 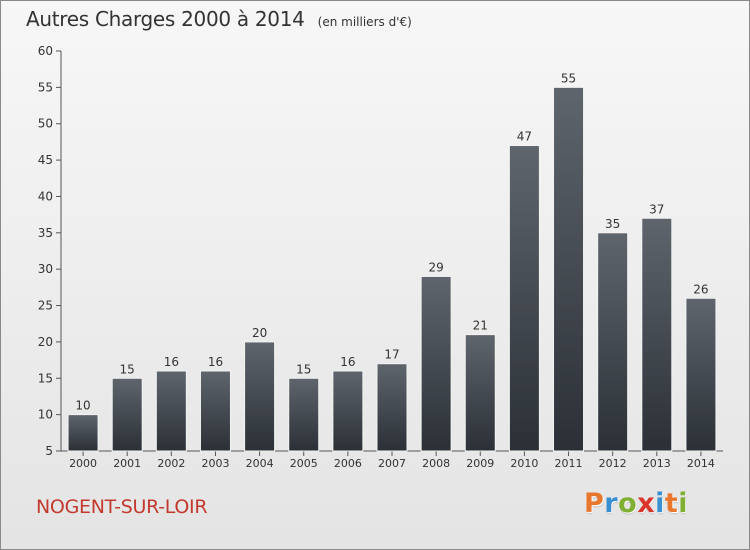 What do you see at coordinates (304, 414) in the screenshot?
I see `bar-2005` at bounding box center [304, 414].